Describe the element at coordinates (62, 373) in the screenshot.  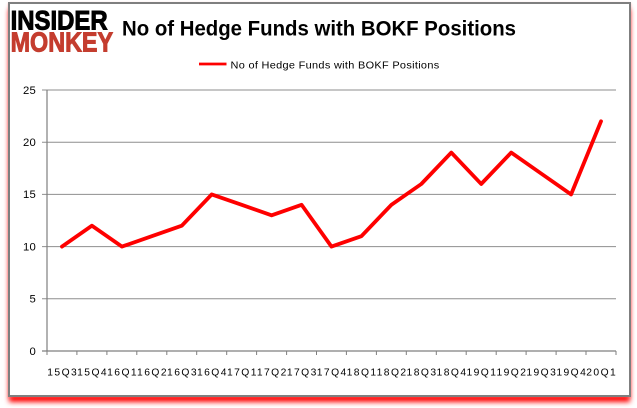
I see `svg-text: 15Q3` at that location.